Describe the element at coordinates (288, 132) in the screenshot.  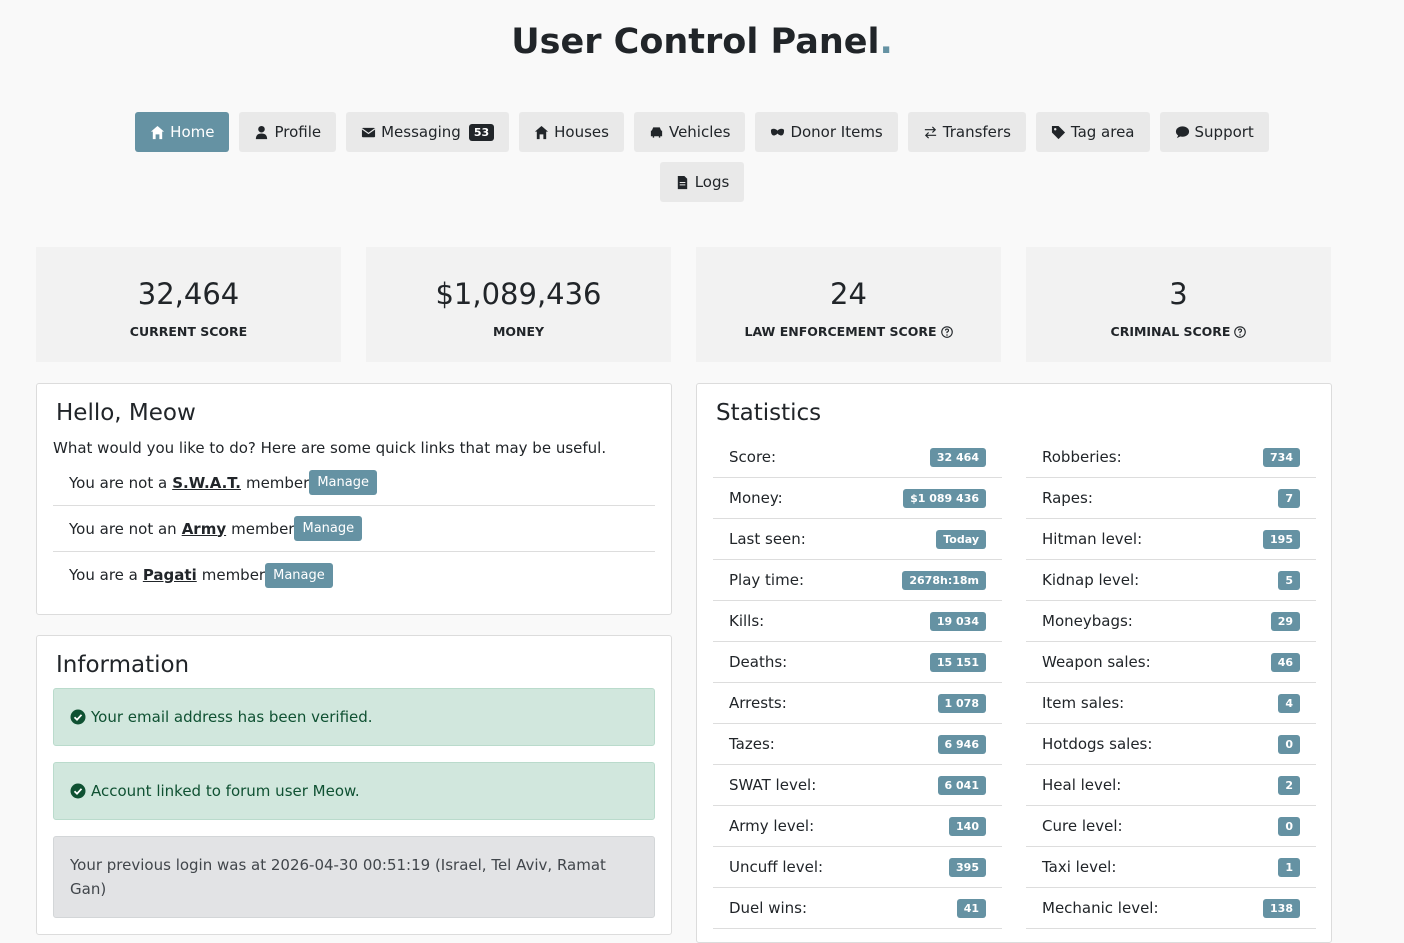
I see `nav-button: Profile` at that location.